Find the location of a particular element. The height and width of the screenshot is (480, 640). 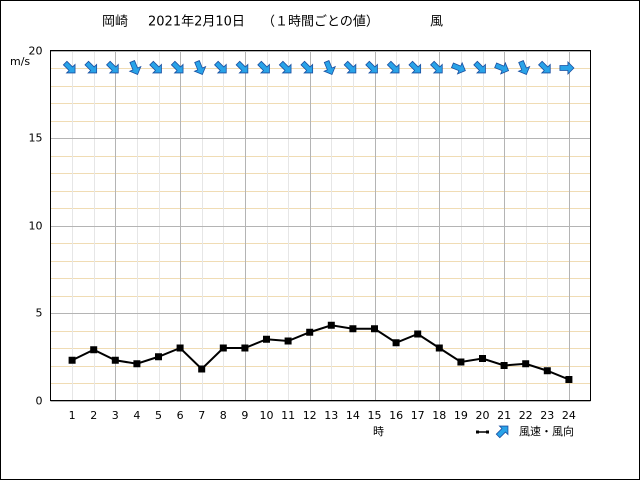

y-tick-label: 15 is located at coordinates (36, 138).